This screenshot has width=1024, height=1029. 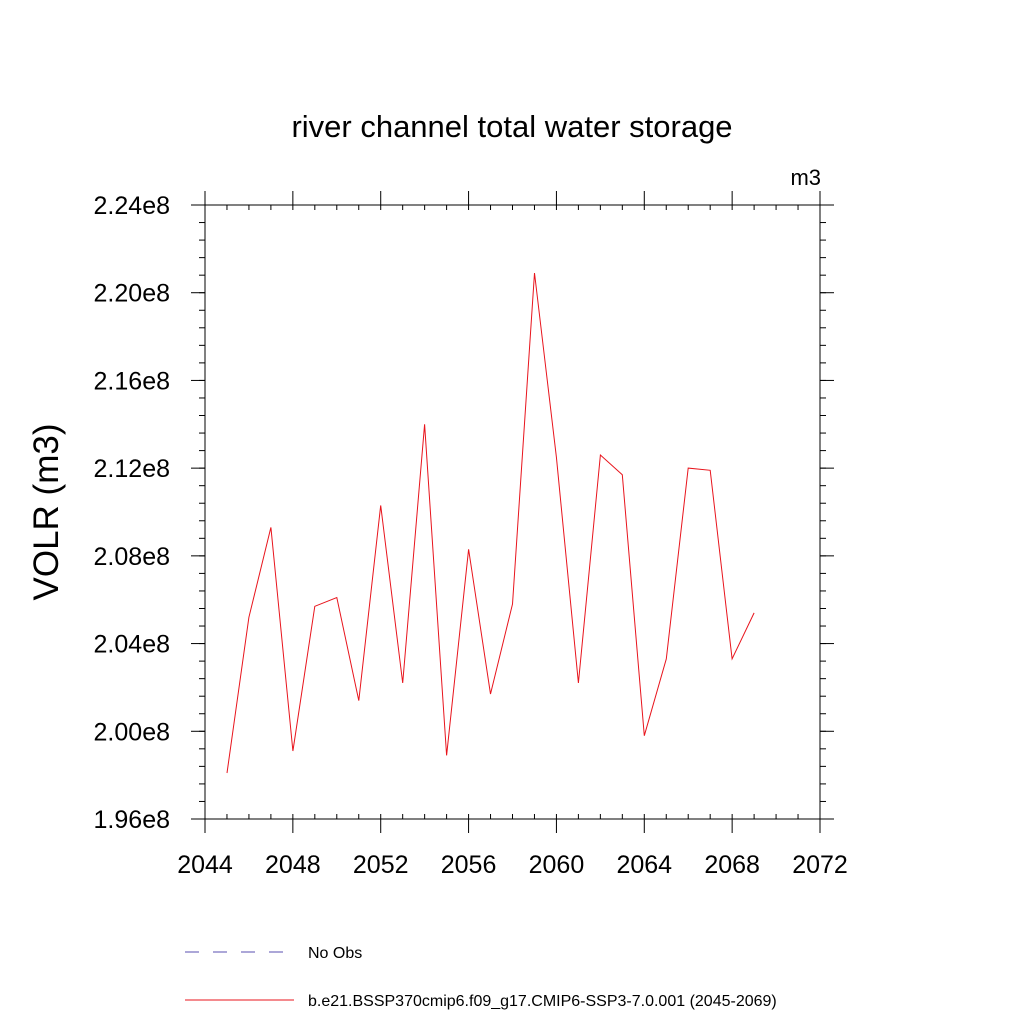 What do you see at coordinates (381, 865) in the screenshot?
I see `x-tick-label: 2052` at bounding box center [381, 865].